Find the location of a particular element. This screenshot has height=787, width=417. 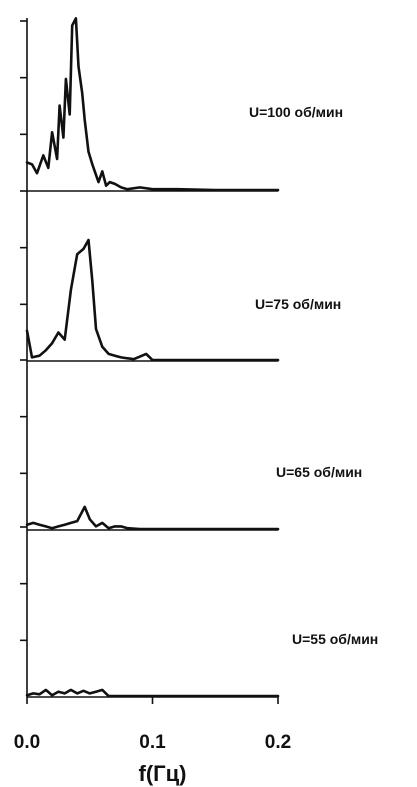

panel-label: U=75 об/мин is located at coordinates (298, 304).